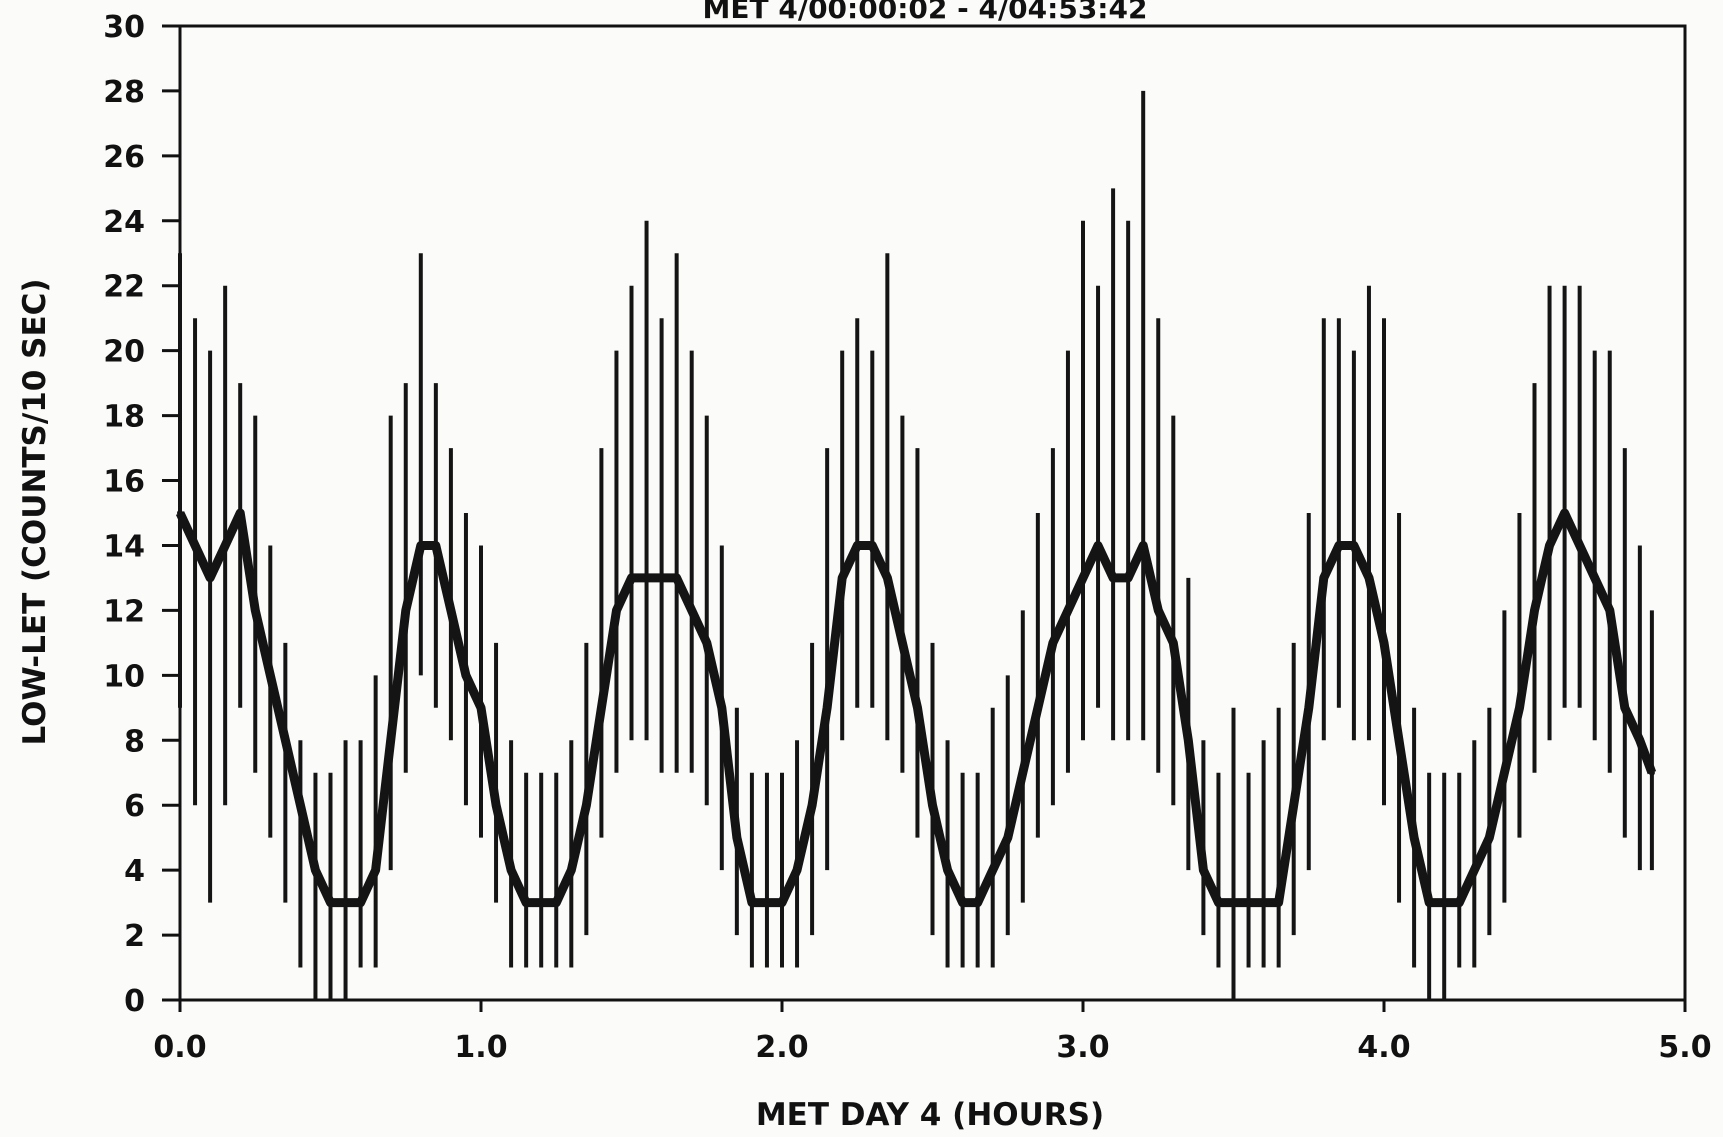 This screenshot has width=1723, height=1137. What do you see at coordinates (480, 1047) in the screenshot?
I see `x-tick-label: 1.0` at bounding box center [480, 1047].